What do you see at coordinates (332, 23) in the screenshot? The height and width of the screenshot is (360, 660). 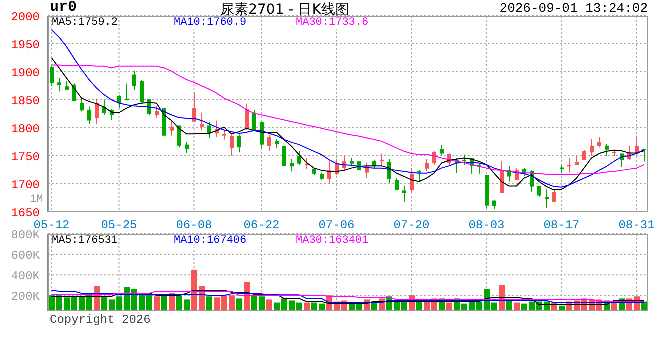 I see `text: MA30:1733.6` at bounding box center [332, 23].